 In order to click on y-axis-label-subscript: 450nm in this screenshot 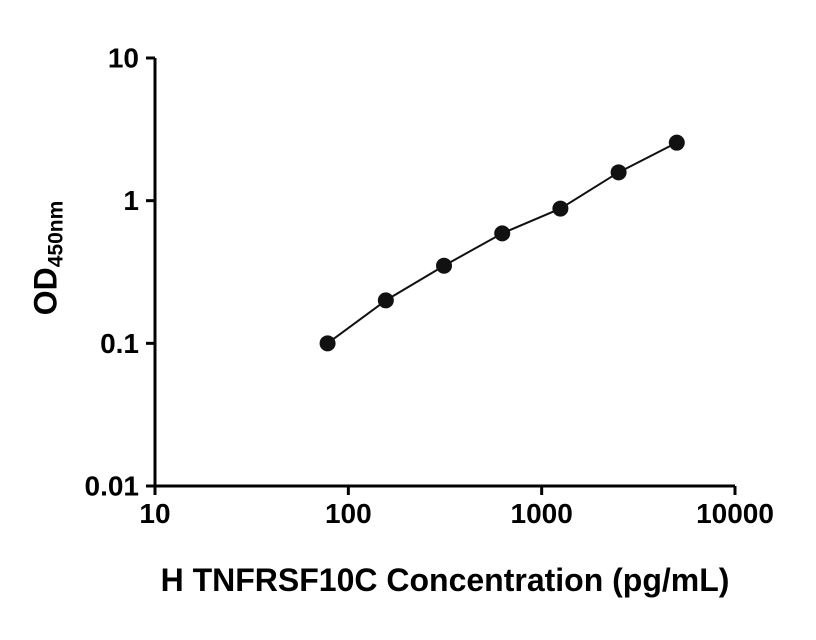, I will do `click(56, 234)`.